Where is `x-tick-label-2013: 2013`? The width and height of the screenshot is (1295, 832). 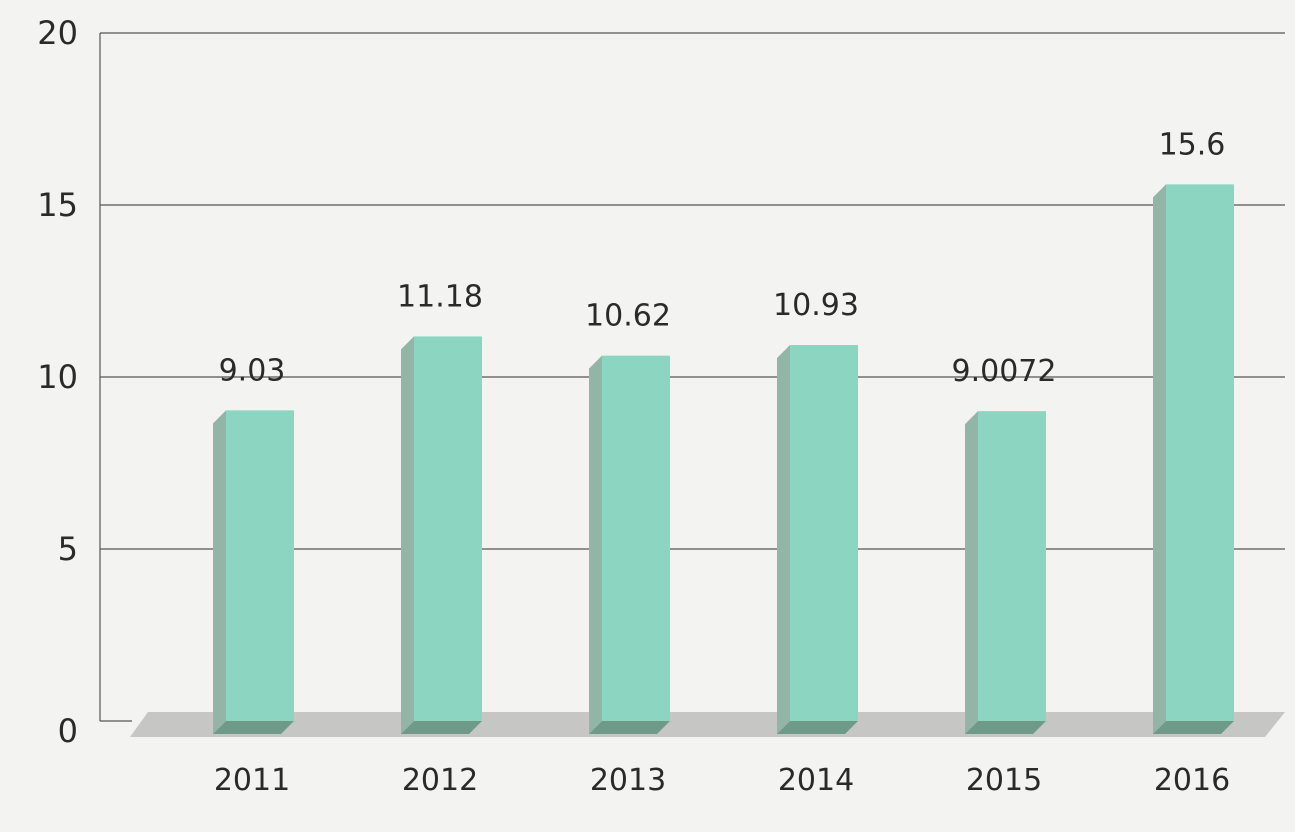
x-tick-label-2013: 2013 is located at coordinates (628, 780).